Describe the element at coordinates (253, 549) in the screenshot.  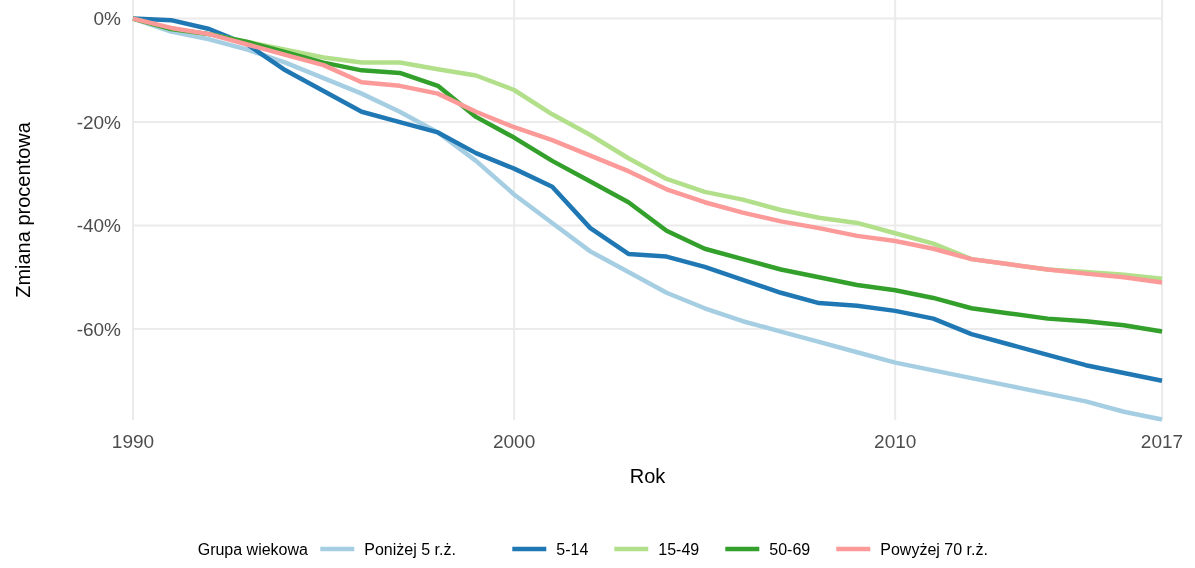
I see `legend-title: Grupa wiekowa` at that location.